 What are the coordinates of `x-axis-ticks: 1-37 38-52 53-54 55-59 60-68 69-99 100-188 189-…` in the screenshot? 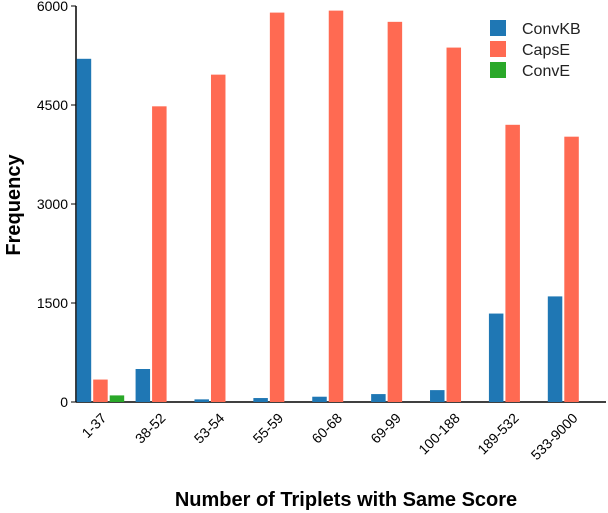 It's located at (329, 436).